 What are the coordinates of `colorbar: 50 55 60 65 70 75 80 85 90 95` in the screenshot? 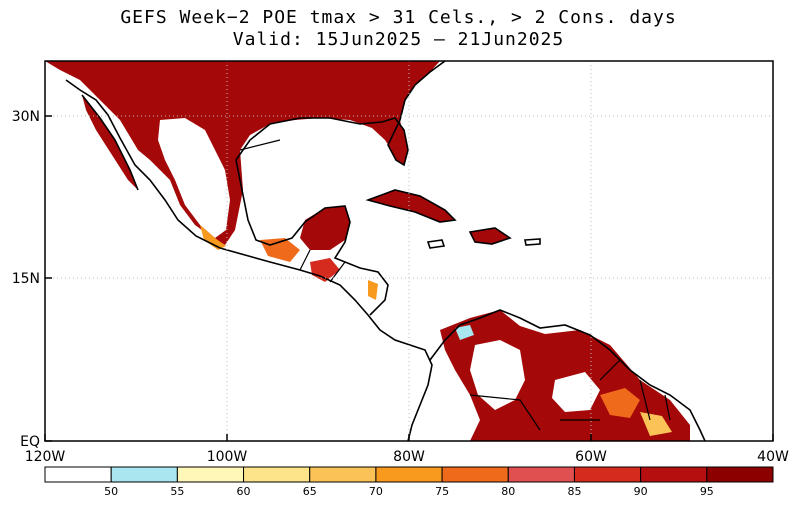 It's located at (409, 482).